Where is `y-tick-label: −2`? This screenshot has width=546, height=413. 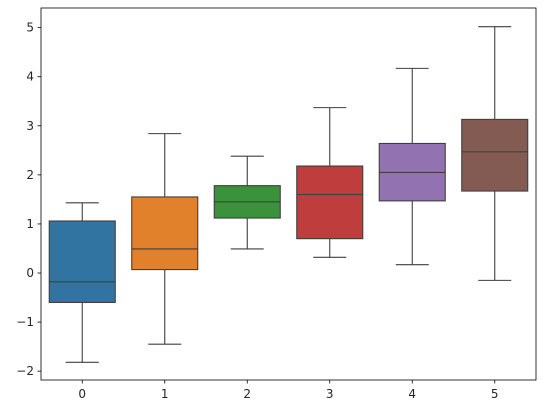
y-tick-label: −2 is located at coordinates (25, 371).